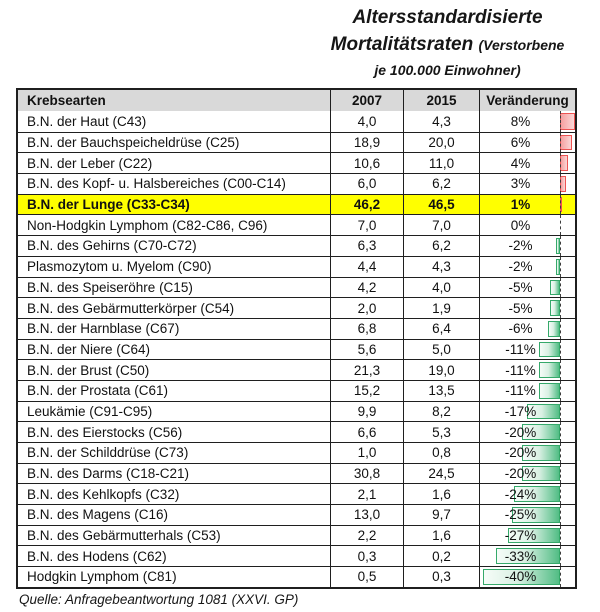  Describe the element at coordinates (88, 370) in the screenshot. I see `cell-cancer-type: B.N. der Brust (C50)` at that location.